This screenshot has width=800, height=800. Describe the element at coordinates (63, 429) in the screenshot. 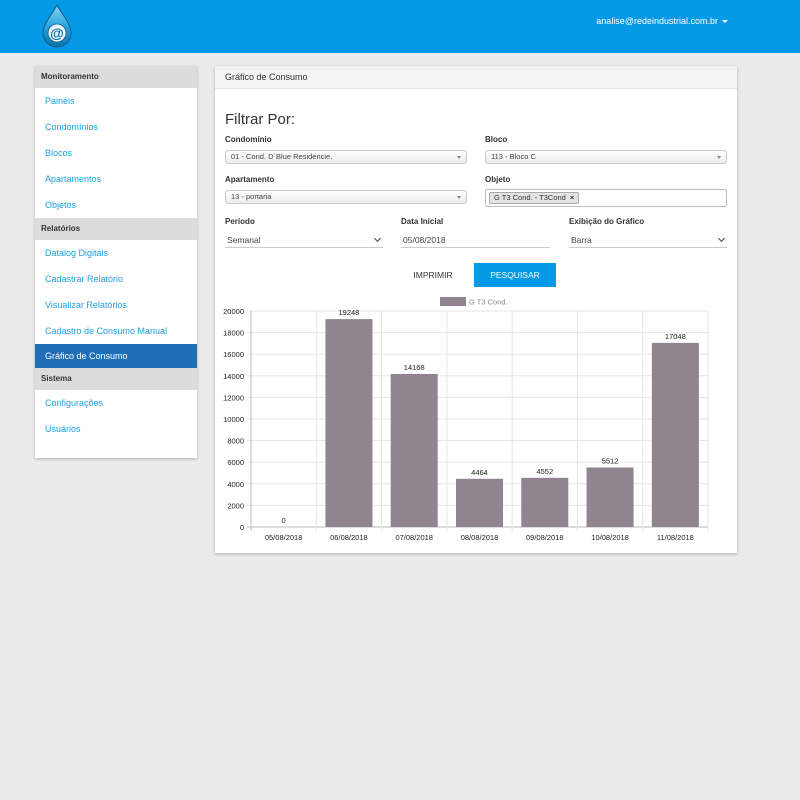

I see `sidebar-item-usuarios: Usuários` at that location.